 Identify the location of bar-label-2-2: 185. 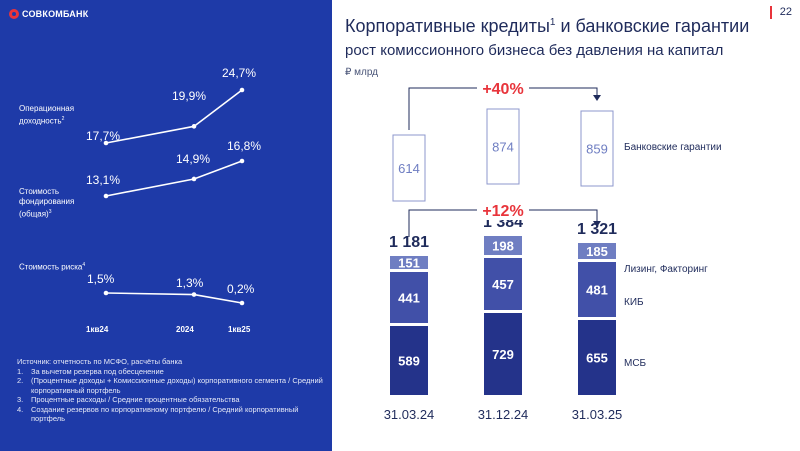
(597, 251).